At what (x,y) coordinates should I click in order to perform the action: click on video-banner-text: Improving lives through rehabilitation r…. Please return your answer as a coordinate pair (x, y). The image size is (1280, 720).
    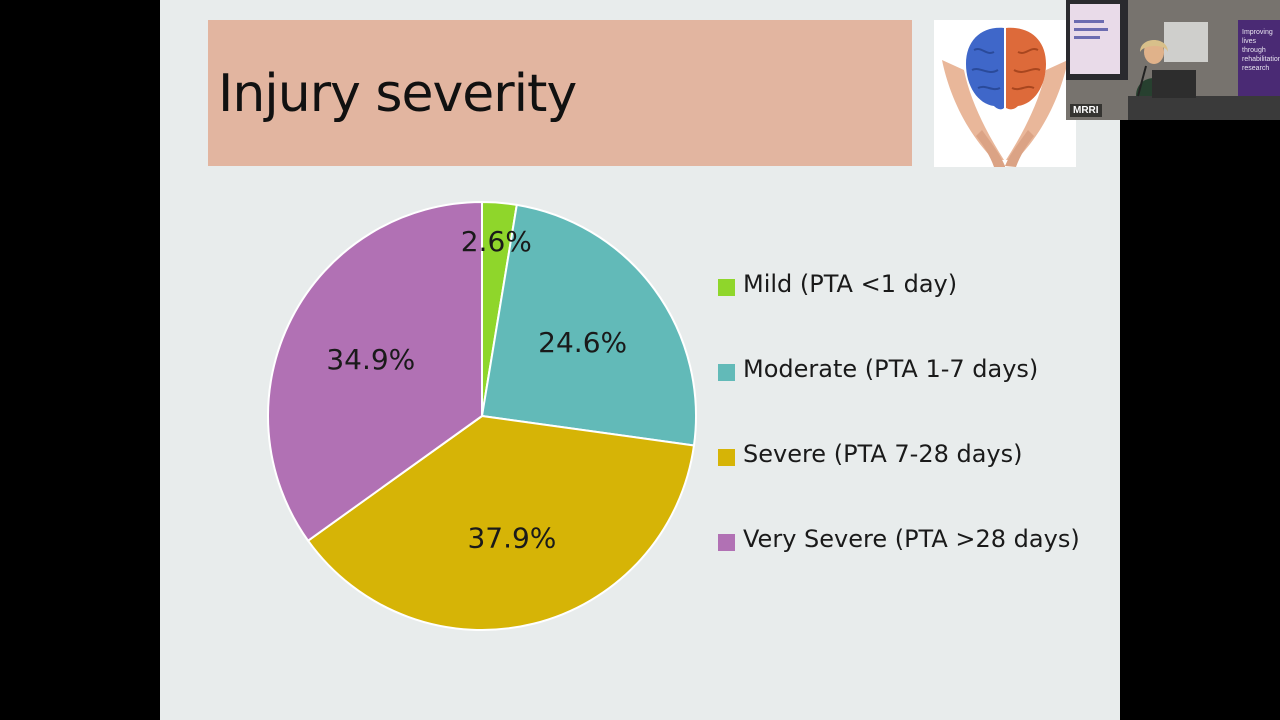
    Looking at the image, I should click on (1261, 50).